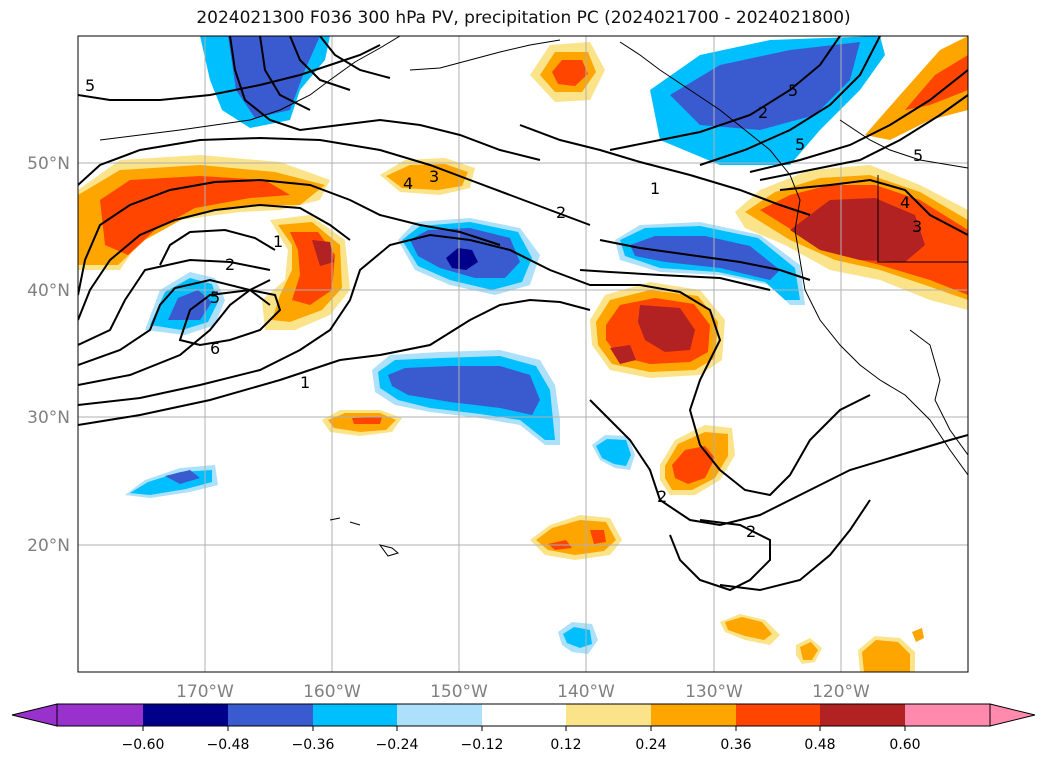 Image resolution: width=1047 pixels, height=765 pixels. What do you see at coordinates (34, 715) in the screenshot?
I see `colorbar-extend-low` at bounding box center [34, 715].